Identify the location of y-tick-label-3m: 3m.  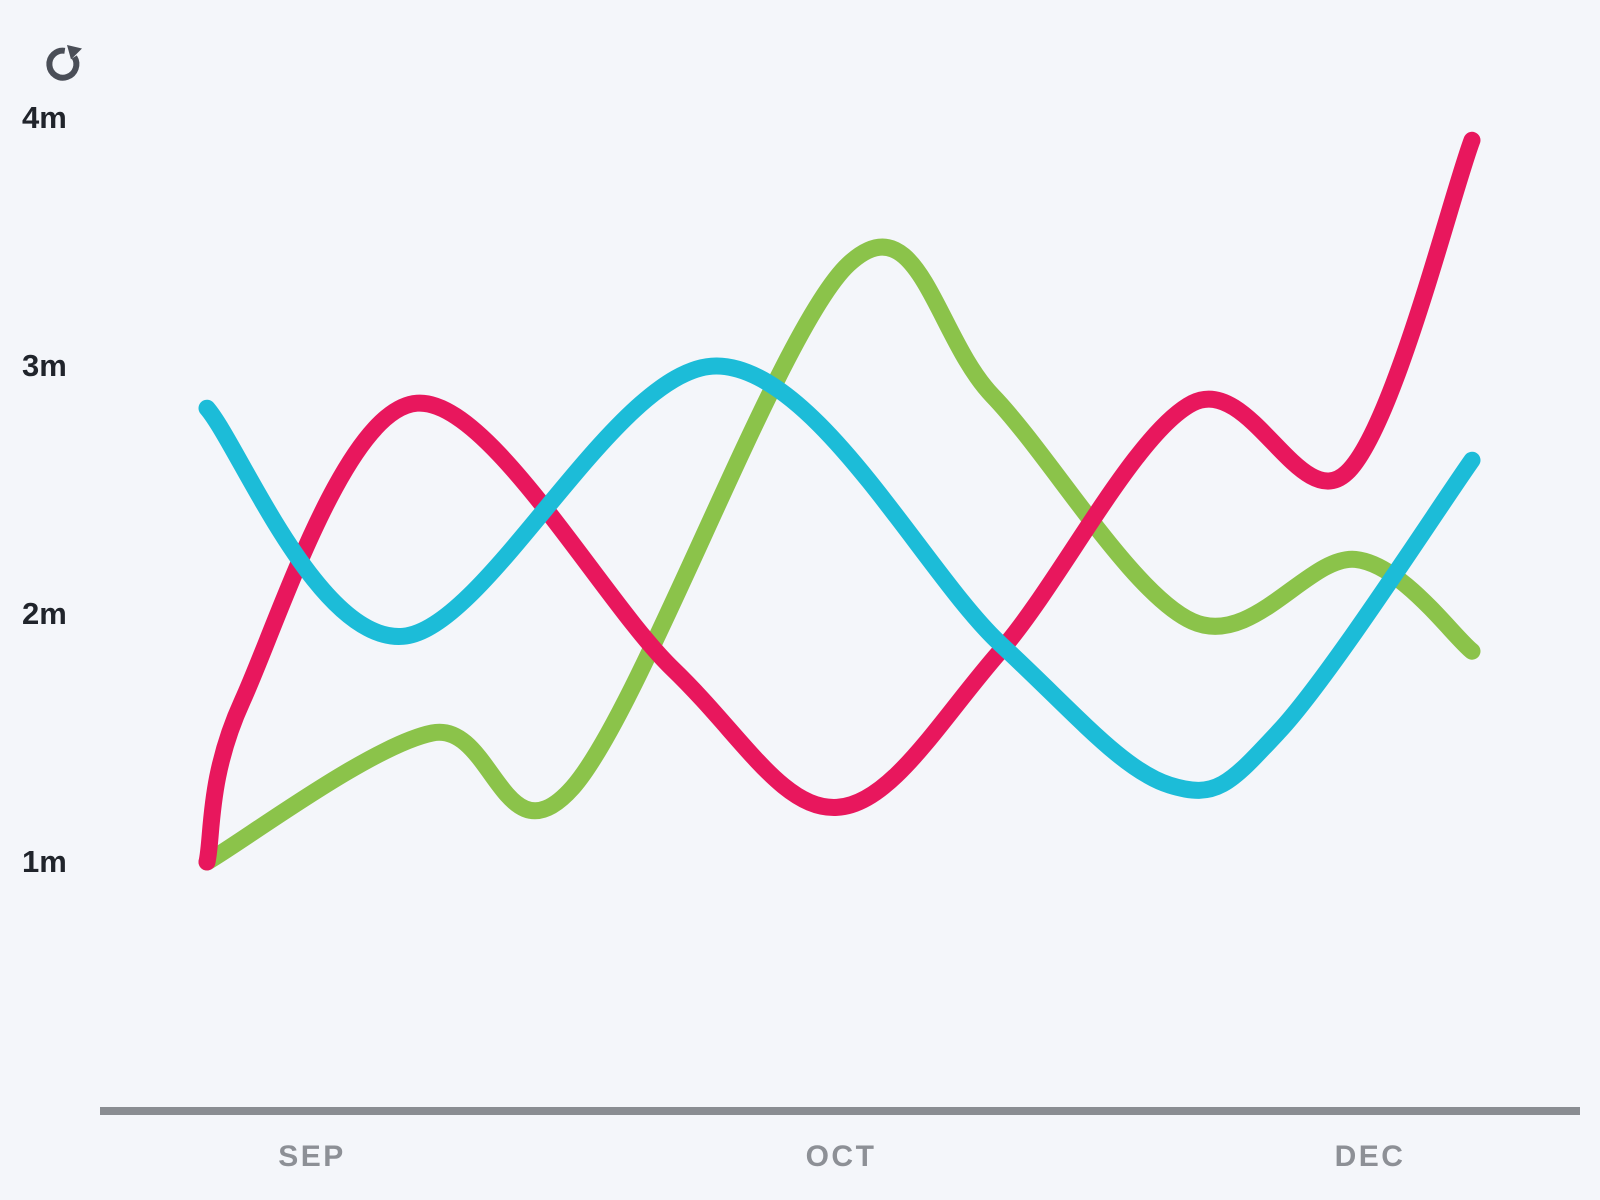
(44, 365).